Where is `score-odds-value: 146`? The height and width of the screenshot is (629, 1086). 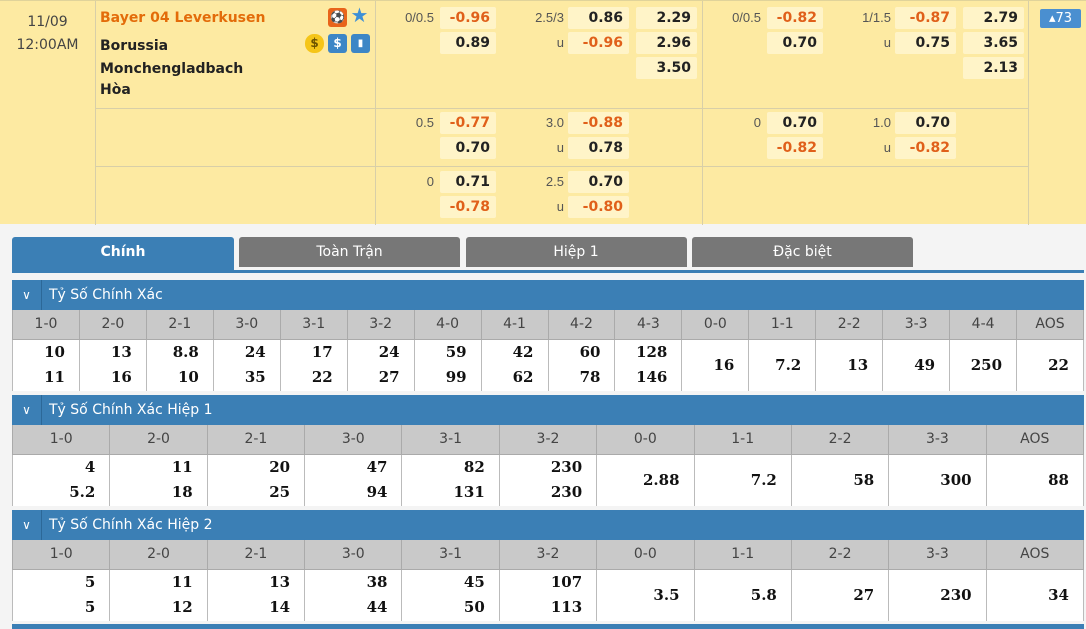
score-odds-value: 146 is located at coordinates (652, 377).